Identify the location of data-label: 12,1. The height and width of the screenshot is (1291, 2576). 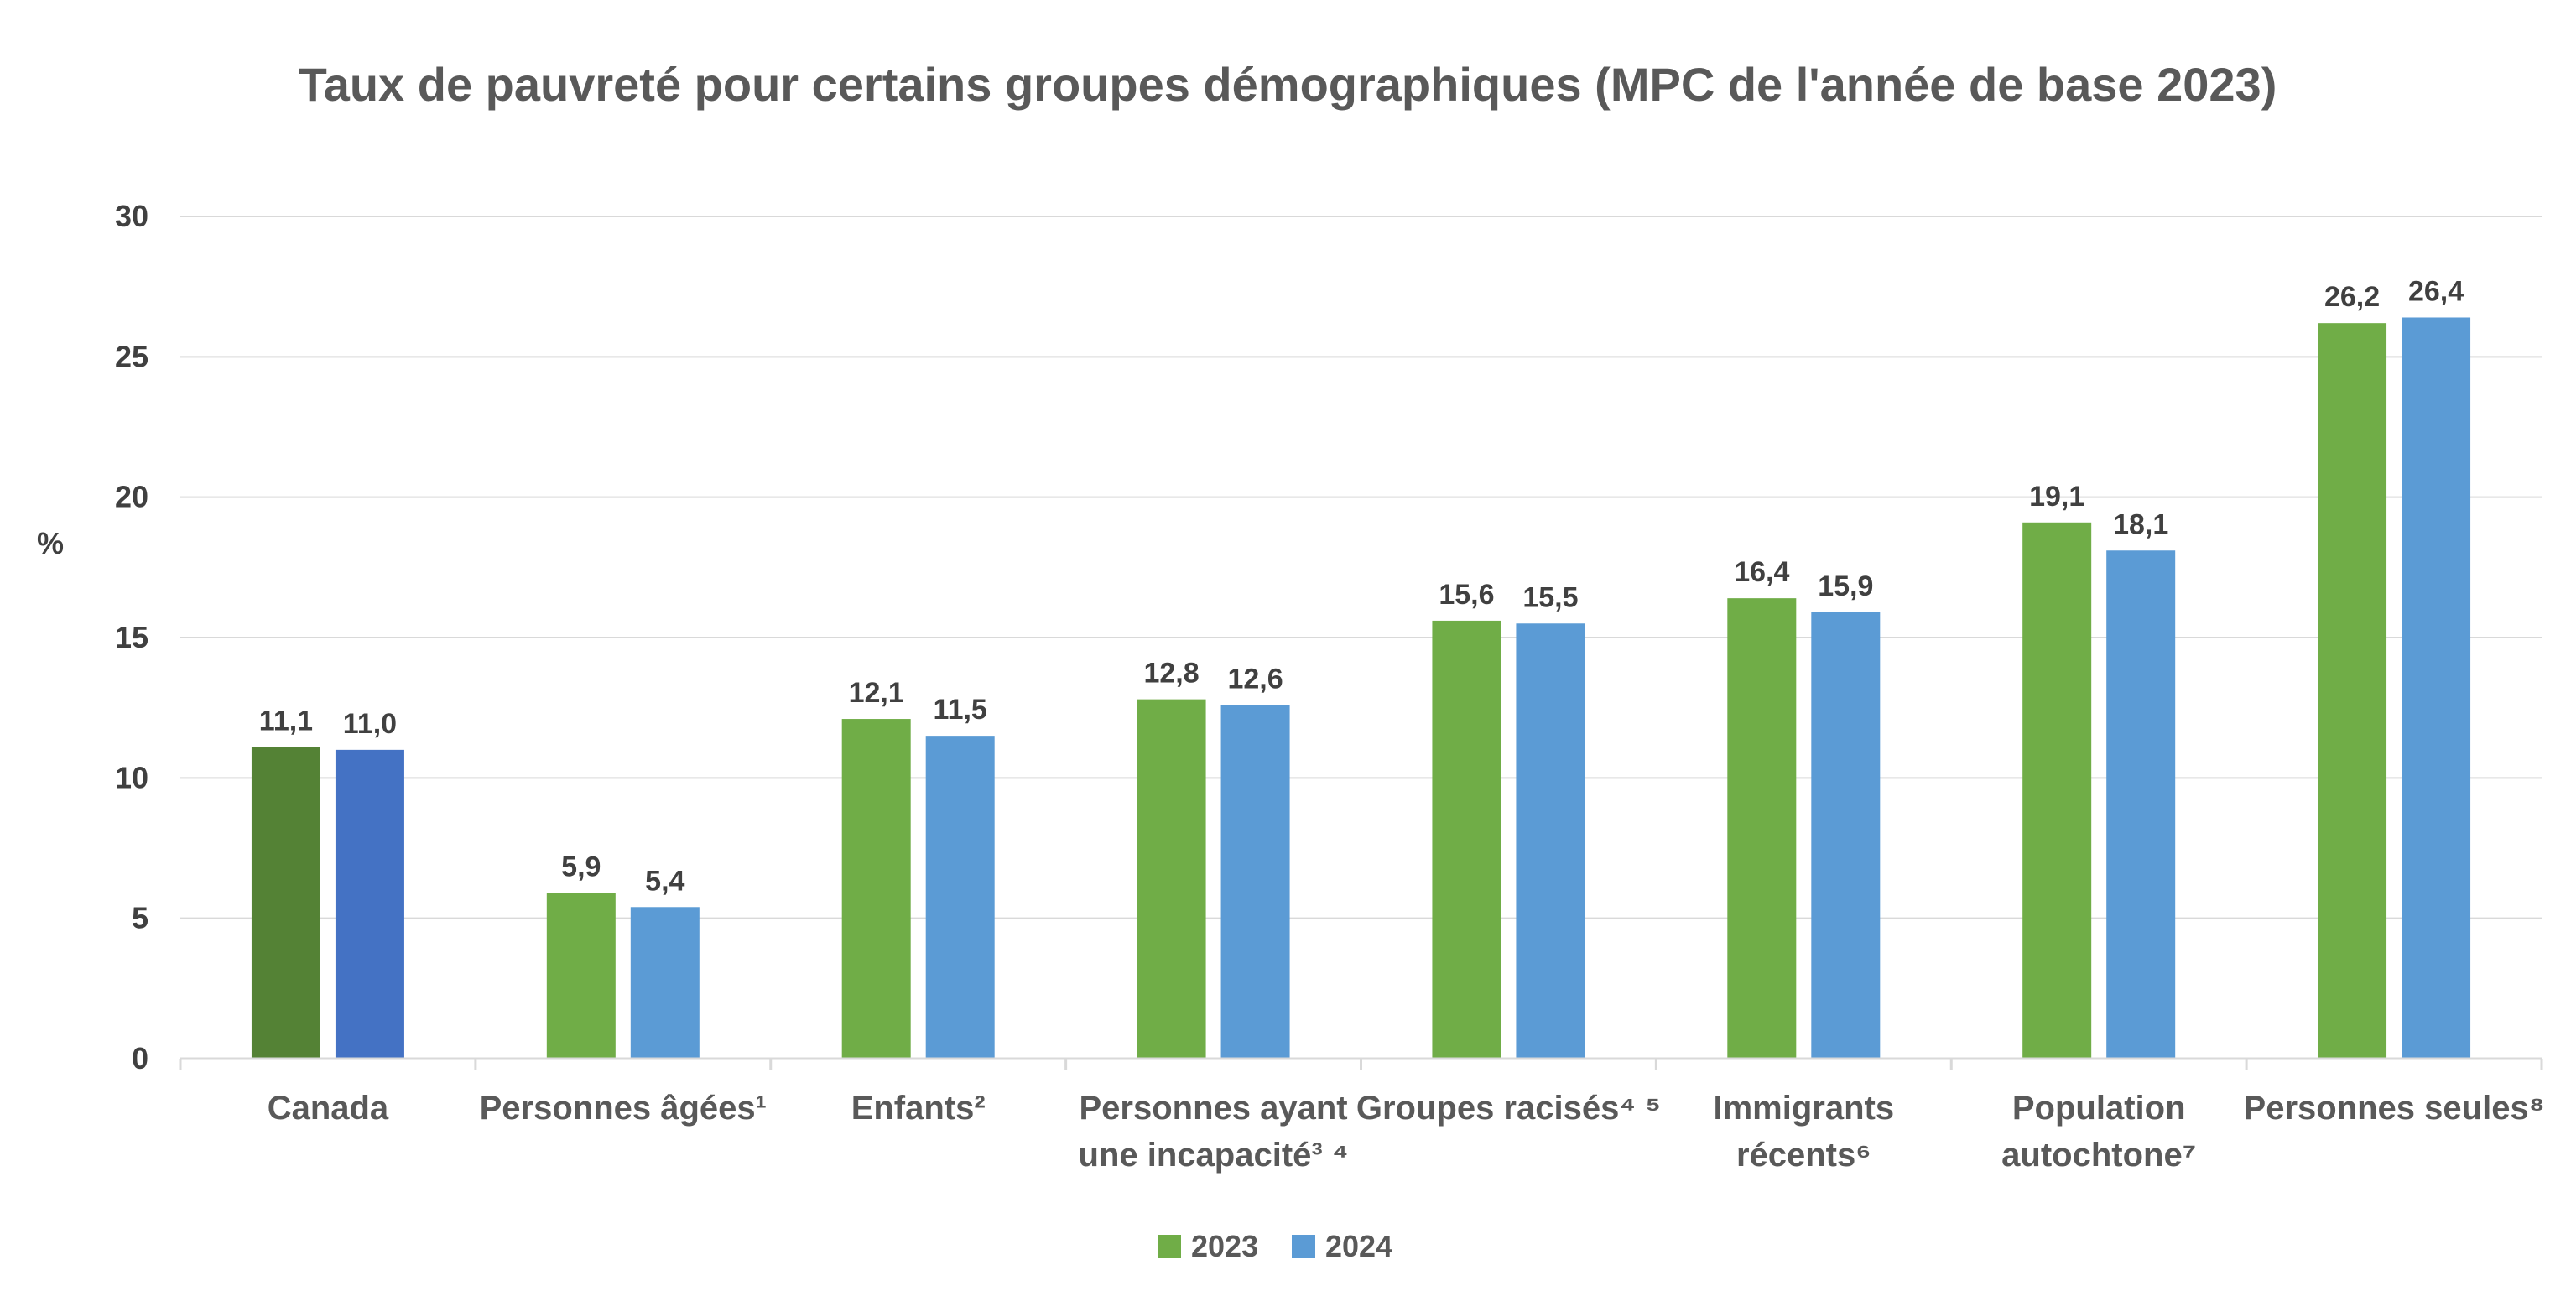
(876, 693).